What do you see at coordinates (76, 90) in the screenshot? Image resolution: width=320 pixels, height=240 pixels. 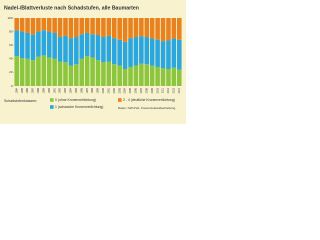 I see `x-tick-label: 1995` at bounding box center [76, 90].